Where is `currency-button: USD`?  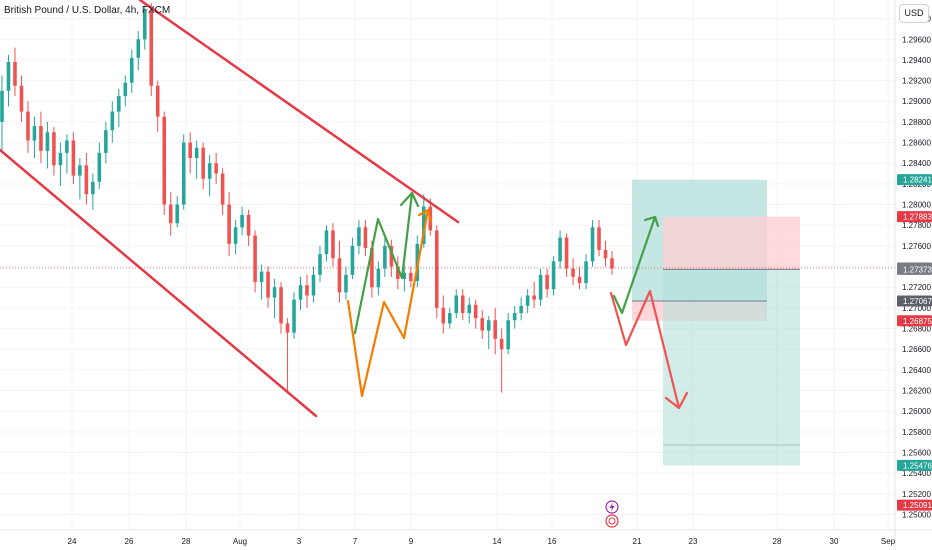
currency-button: USD is located at coordinates (914, 13).